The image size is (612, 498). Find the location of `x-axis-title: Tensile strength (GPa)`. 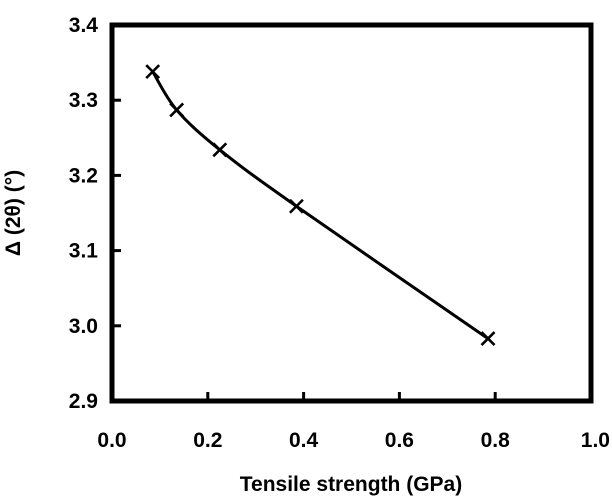

x-axis-title: Tensile strength (GPa) is located at coordinates (351, 484).